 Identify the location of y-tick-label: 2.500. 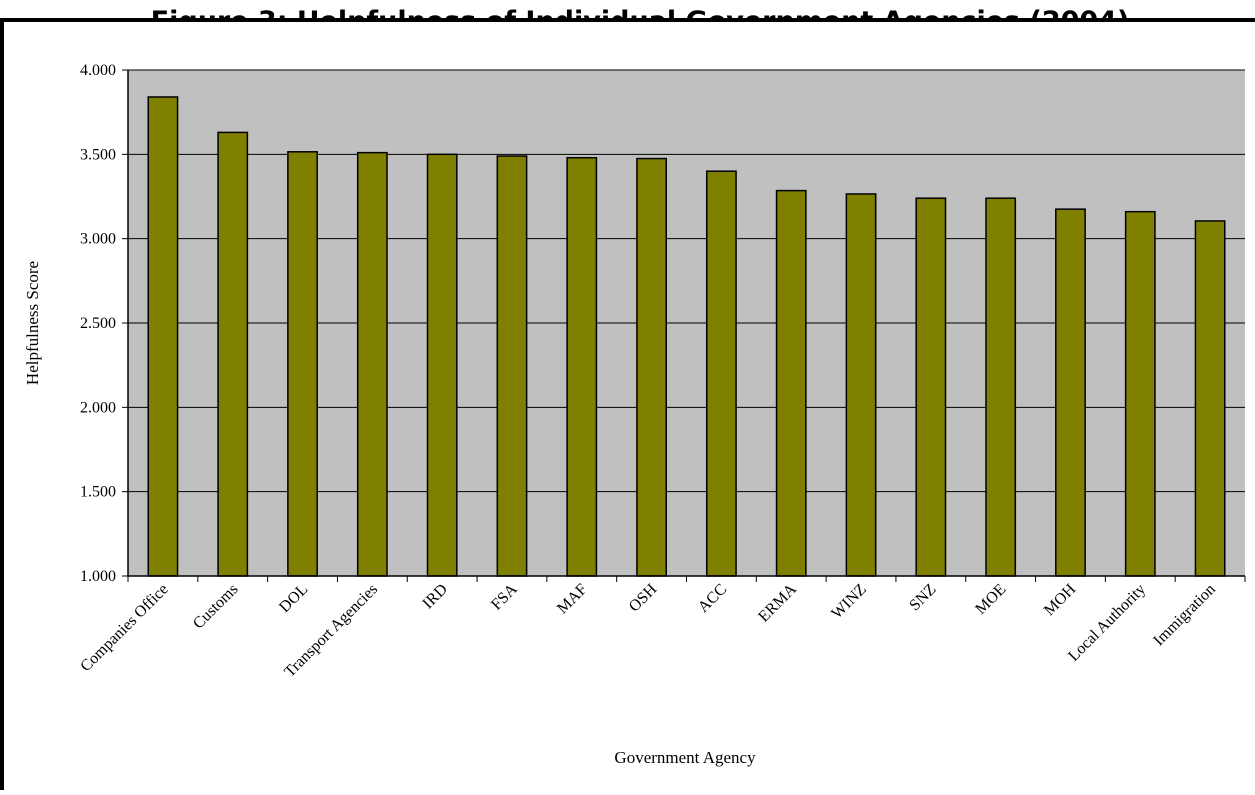
(98, 323).